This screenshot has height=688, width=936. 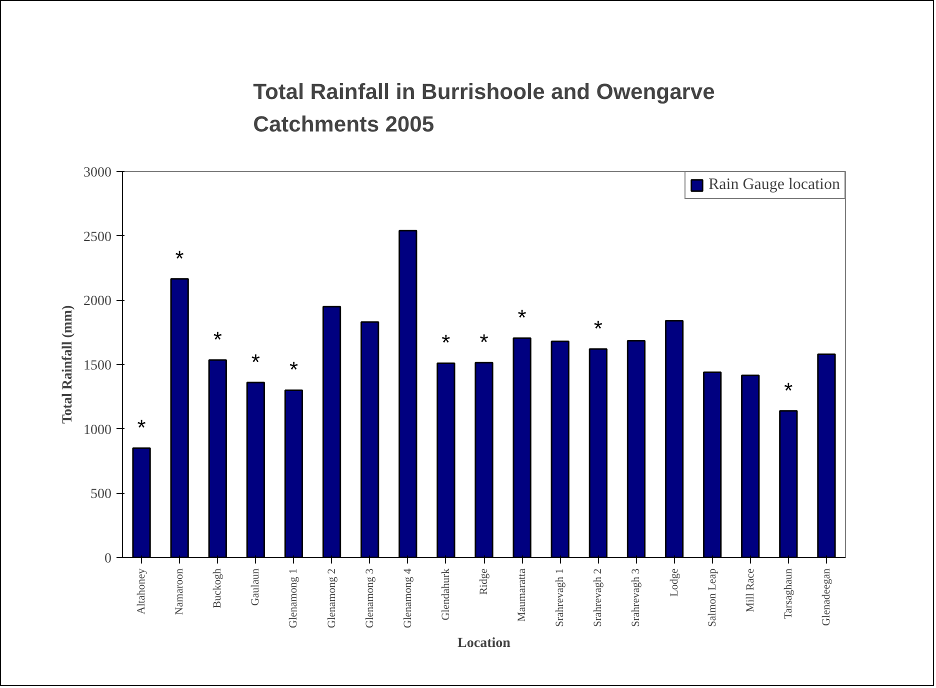 I want to click on x-tick-label: Buckogh, so click(x=218, y=588).